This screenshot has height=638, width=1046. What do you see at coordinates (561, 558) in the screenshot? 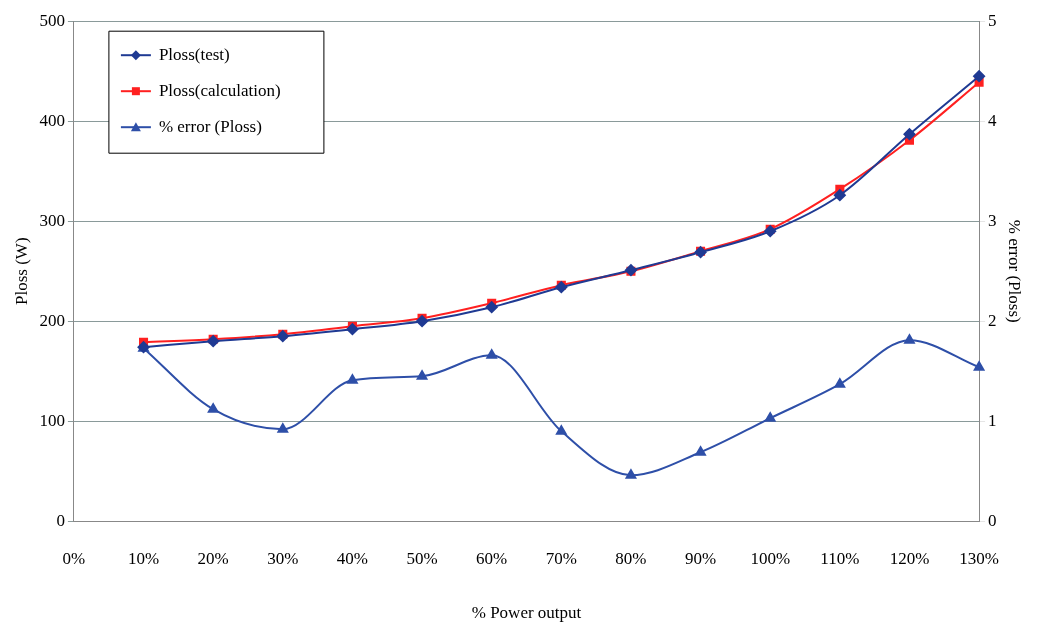
I see `x-tick-label: 70%` at bounding box center [561, 558].